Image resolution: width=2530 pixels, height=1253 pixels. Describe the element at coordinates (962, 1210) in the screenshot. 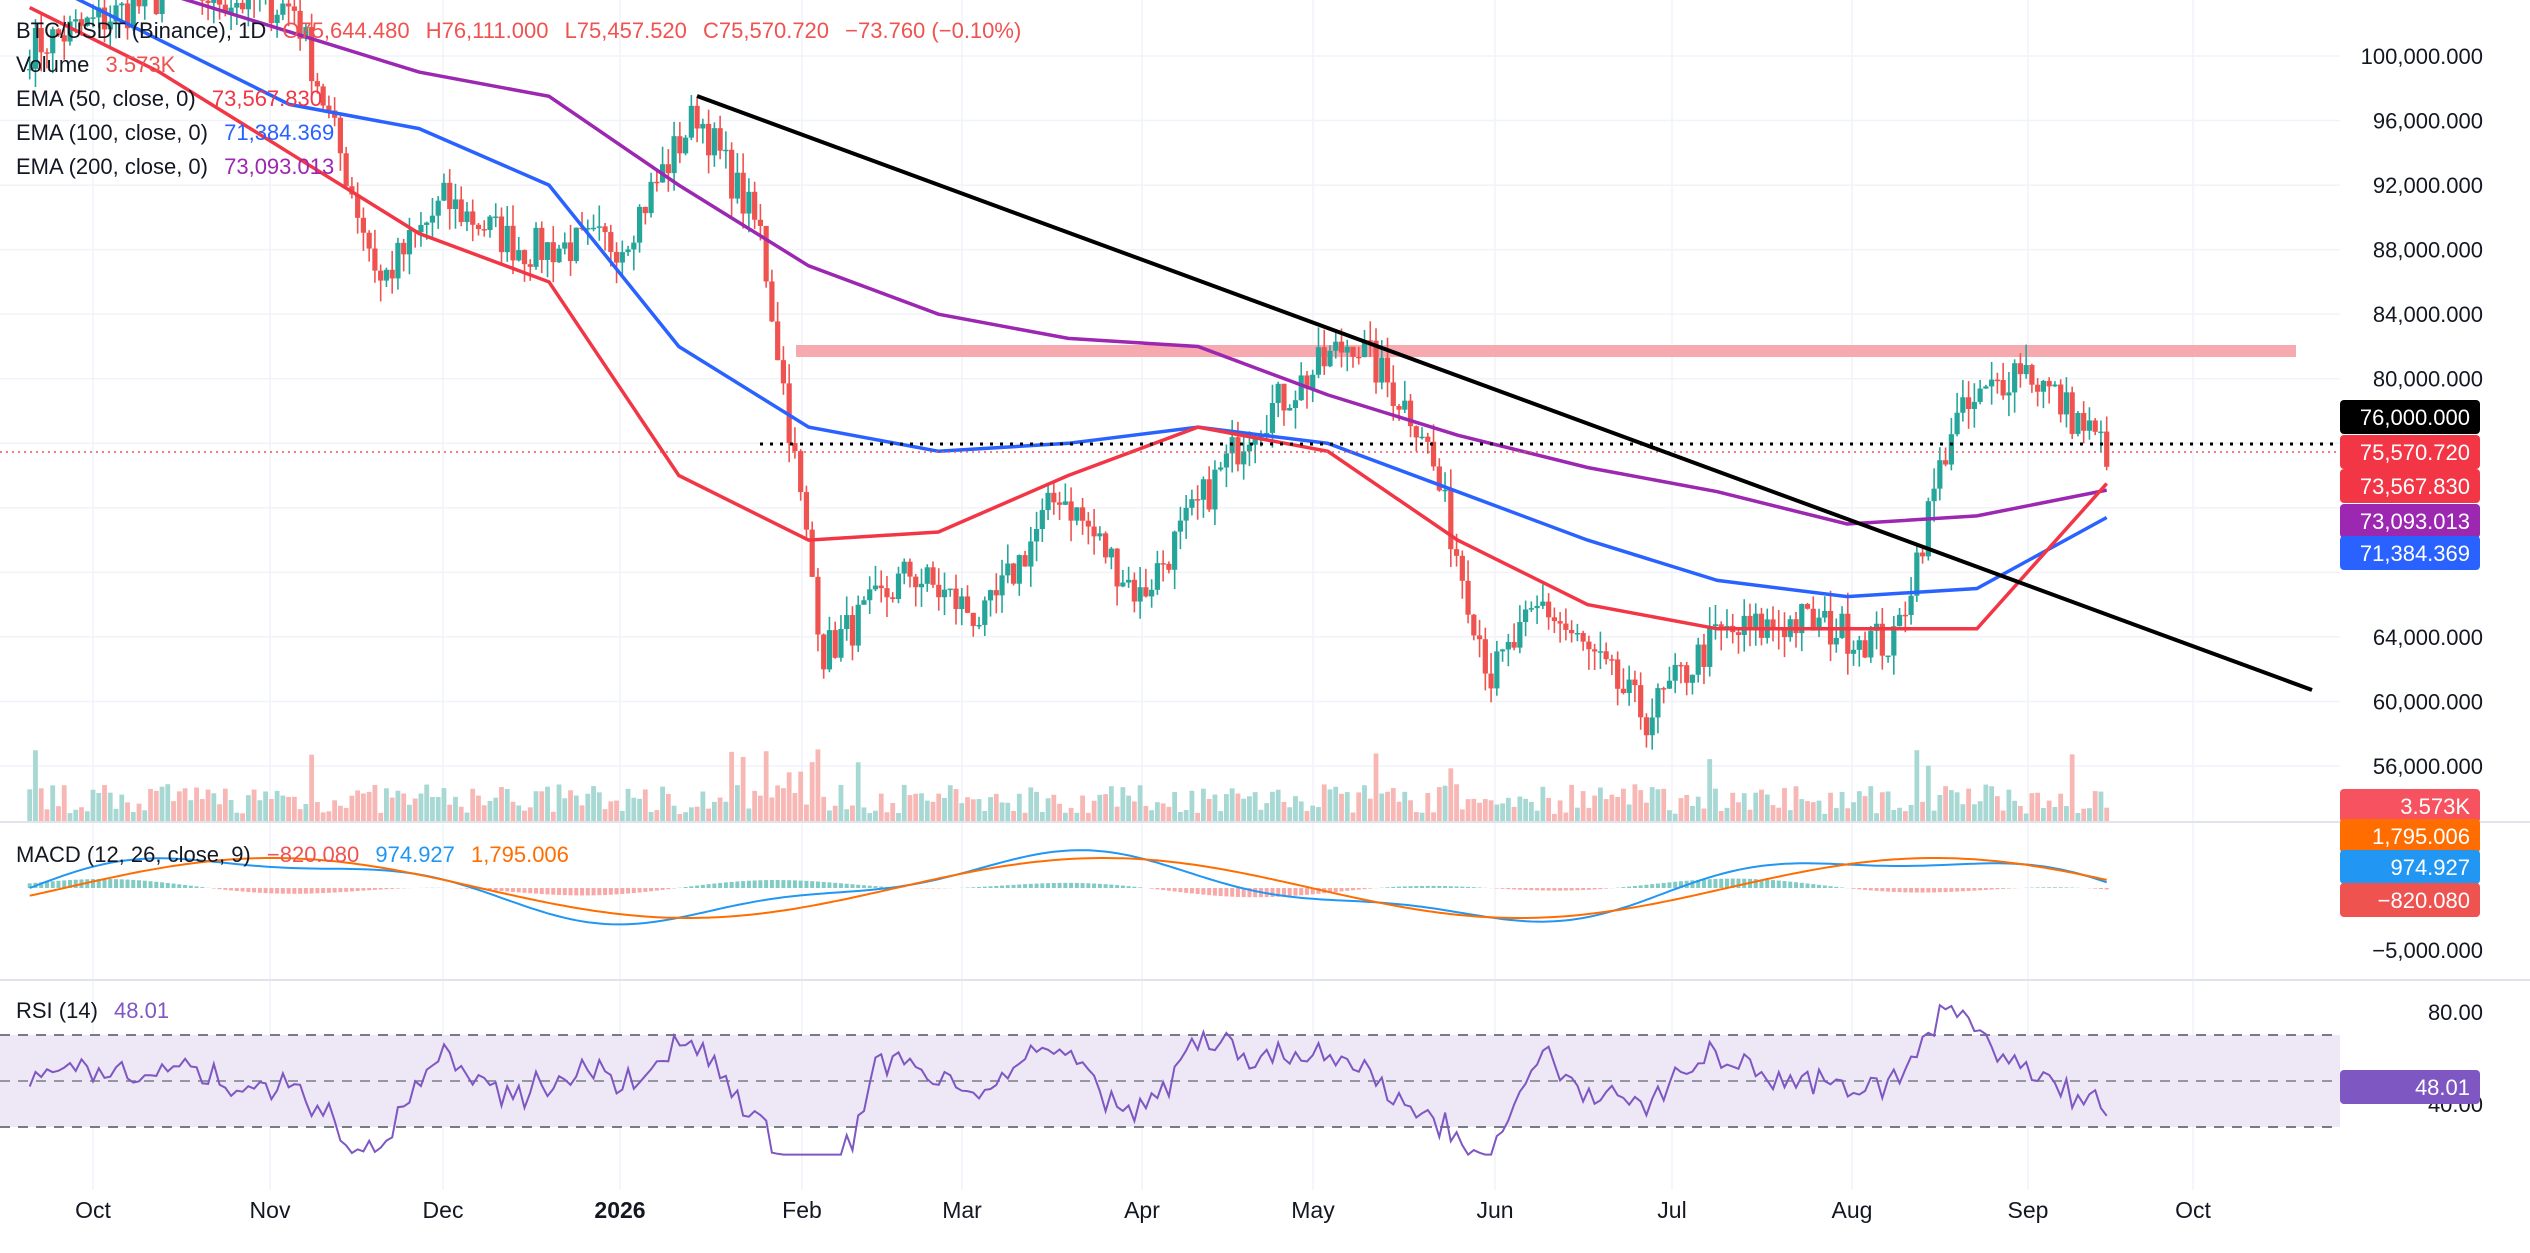

I see `time-tick-label: Mar` at that location.